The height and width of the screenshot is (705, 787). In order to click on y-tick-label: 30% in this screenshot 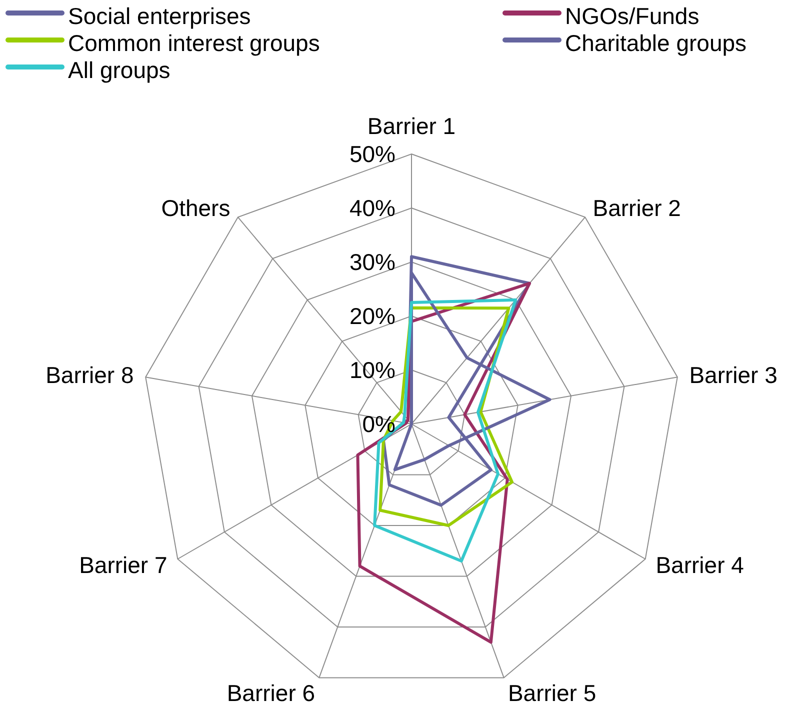, I will do `click(372, 262)`.